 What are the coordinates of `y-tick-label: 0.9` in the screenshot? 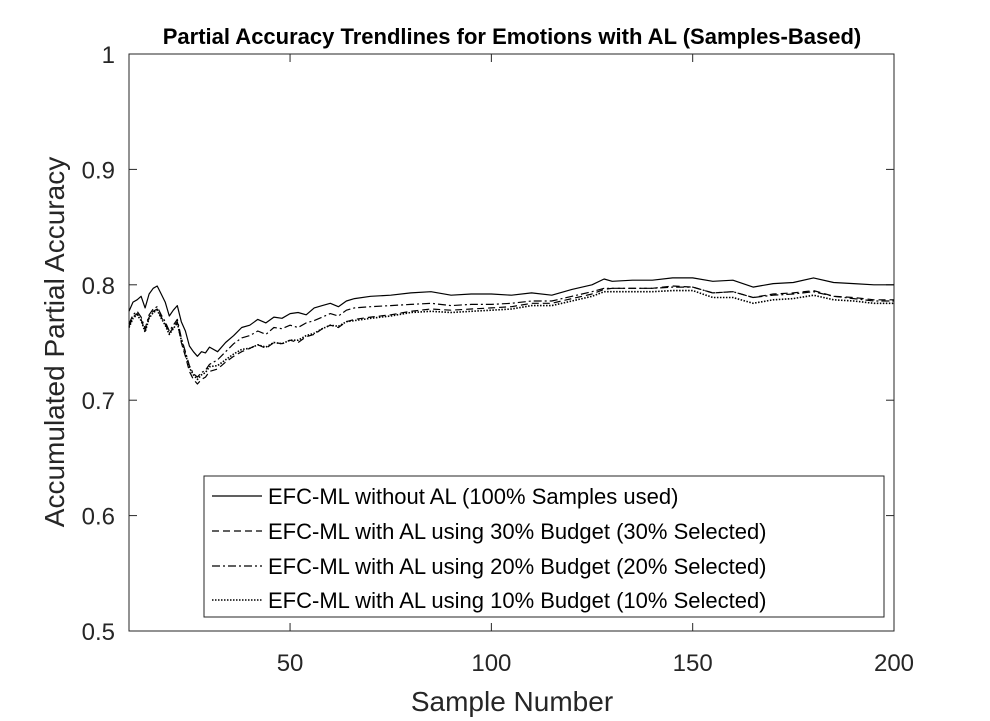 It's located at (98, 170).